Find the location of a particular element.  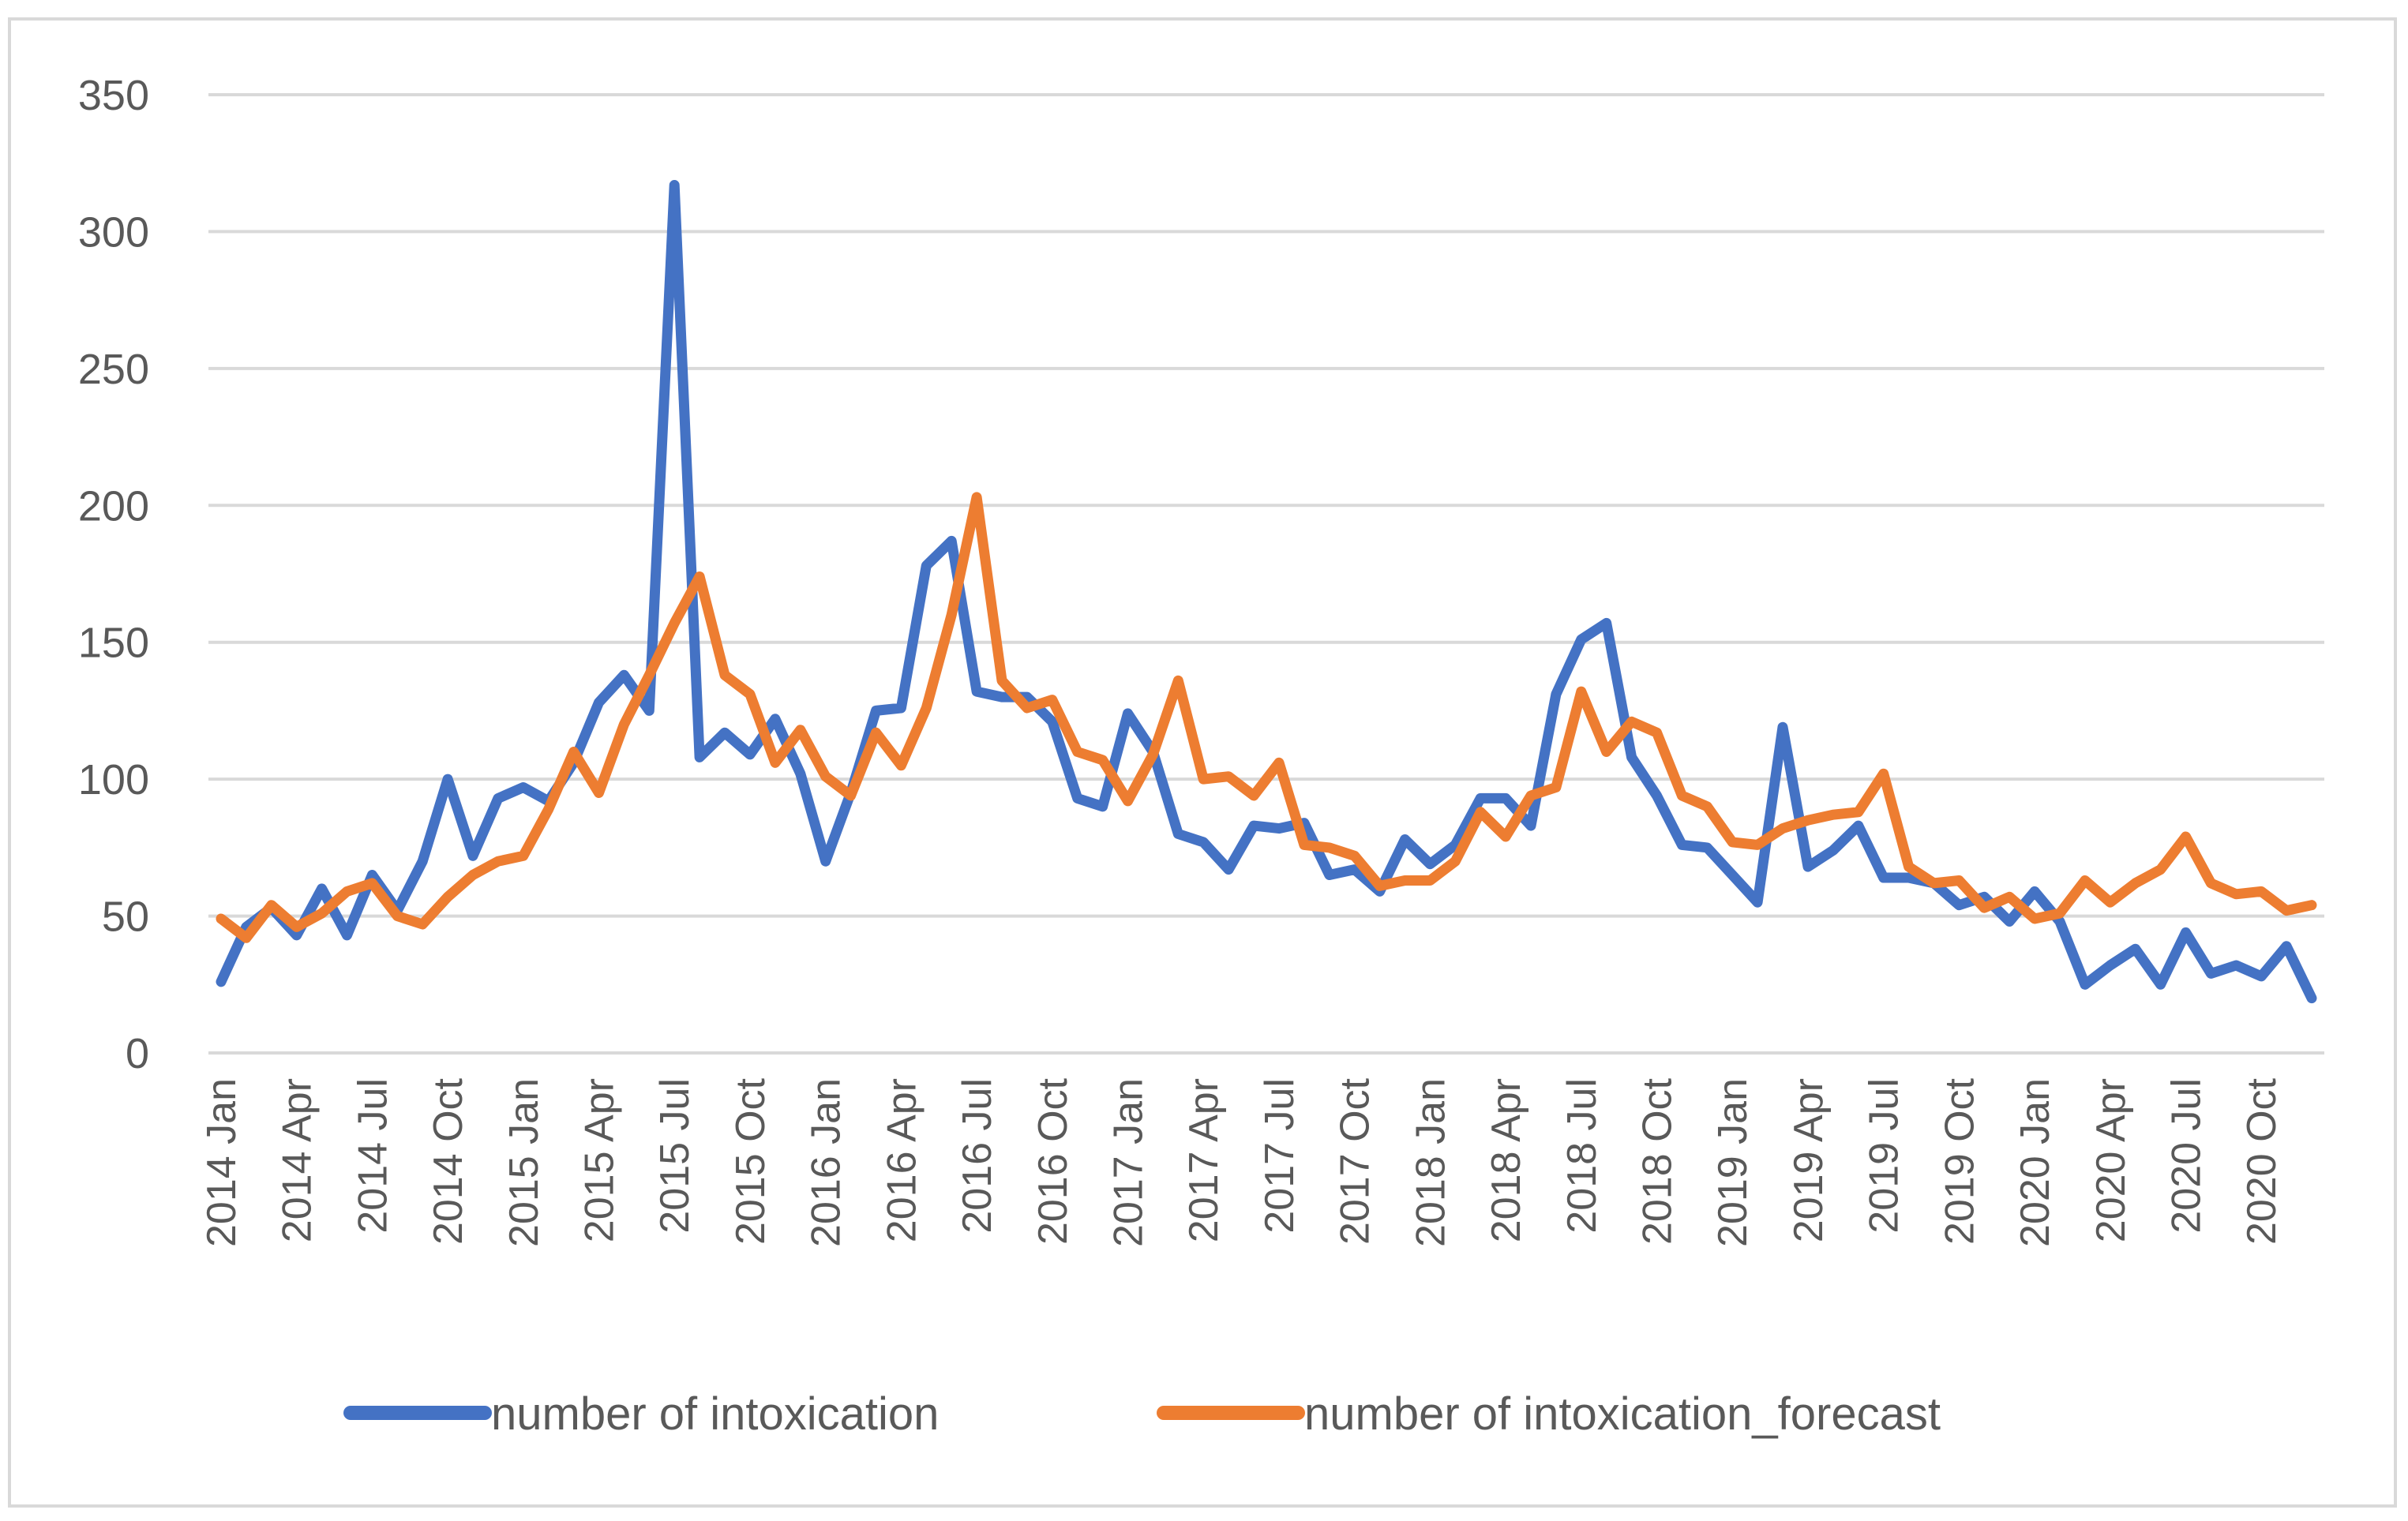

x-tick-label: 2016 Jan is located at coordinates (827, 1162).